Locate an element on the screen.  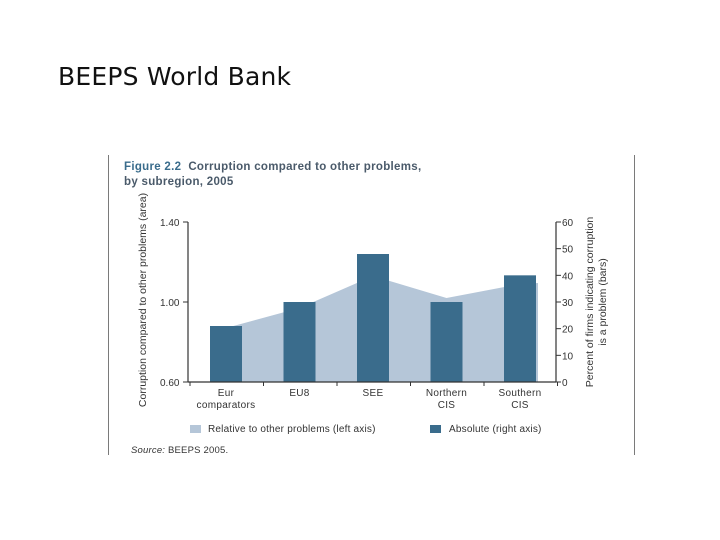
figure-source: Source: BEEPS 2005. is located at coordinates (179, 450).